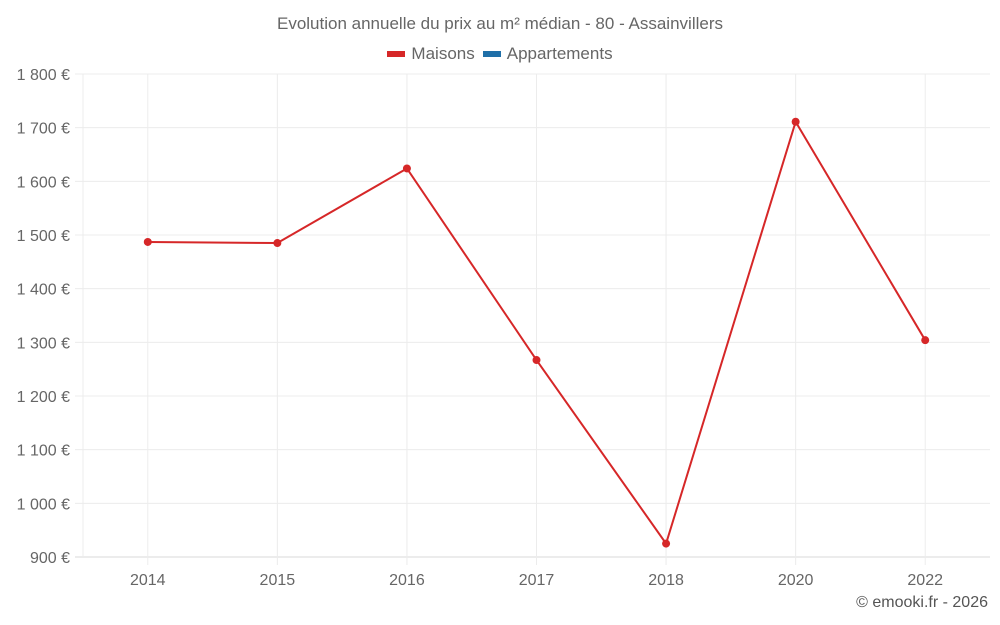  I want to click on y-tick-label: 1 600 €, so click(43, 182).